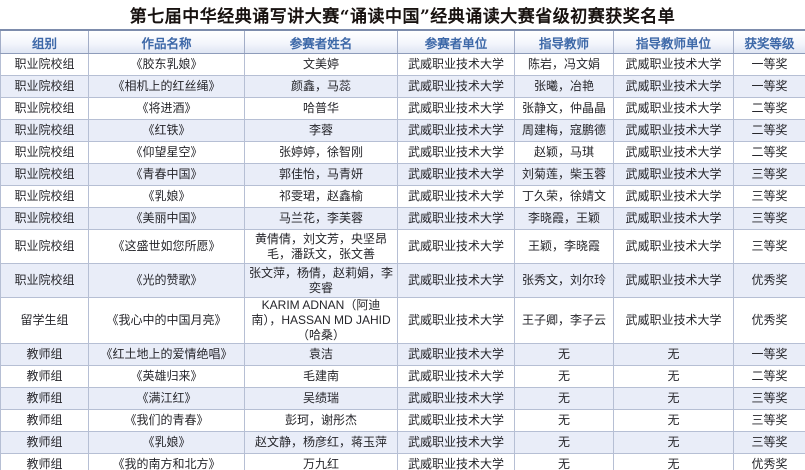 The height and width of the screenshot is (470, 805). I want to click on cell-advisors: 刘菊莲，柴玉蓉, so click(564, 174).